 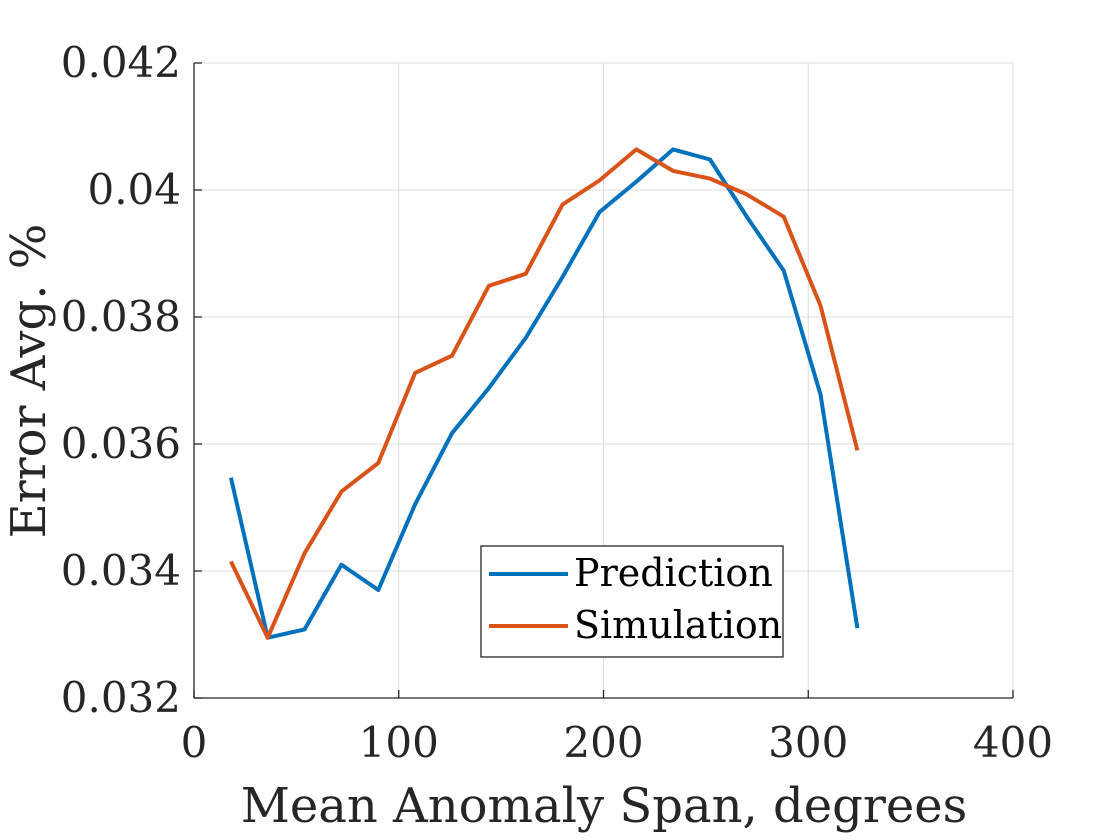 I want to click on y-tick-label: 0.038, so click(x=121, y=316).